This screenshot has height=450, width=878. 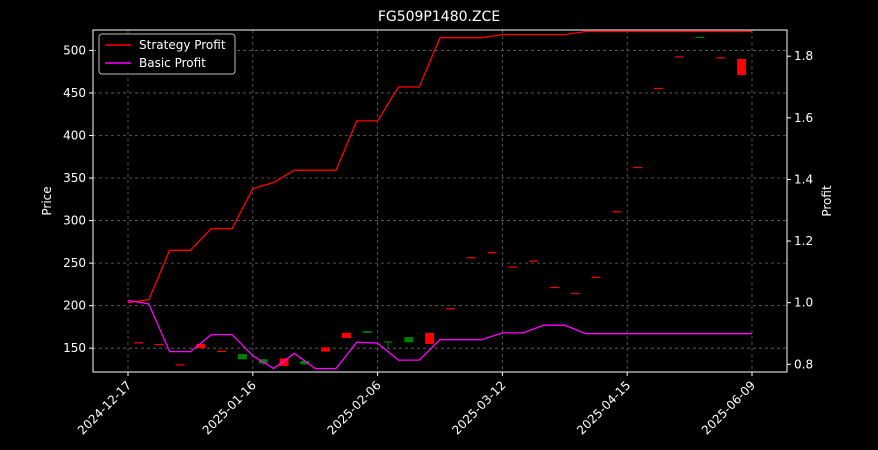 What do you see at coordinates (728, 407) in the screenshot?
I see `x-tick-label: 2025-06-09` at bounding box center [728, 407].